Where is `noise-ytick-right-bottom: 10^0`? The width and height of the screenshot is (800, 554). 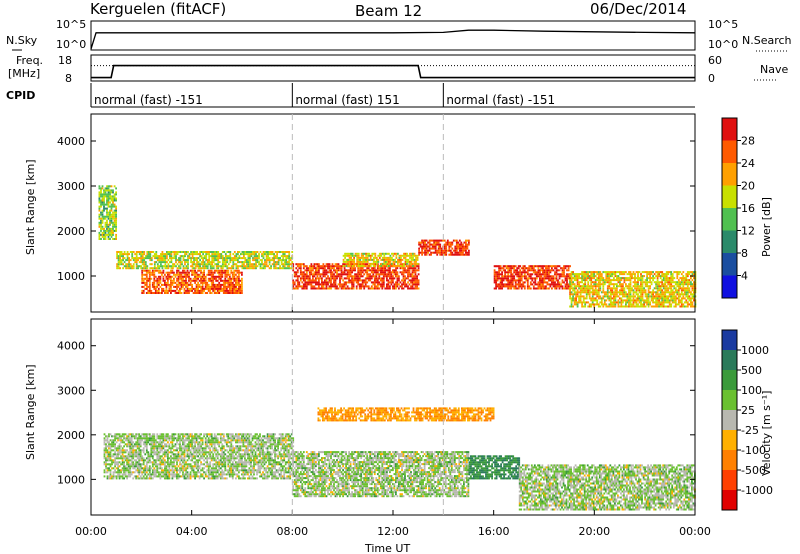
noise-ytick-right-bottom: 10^0 is located at coordinates (723, 44).